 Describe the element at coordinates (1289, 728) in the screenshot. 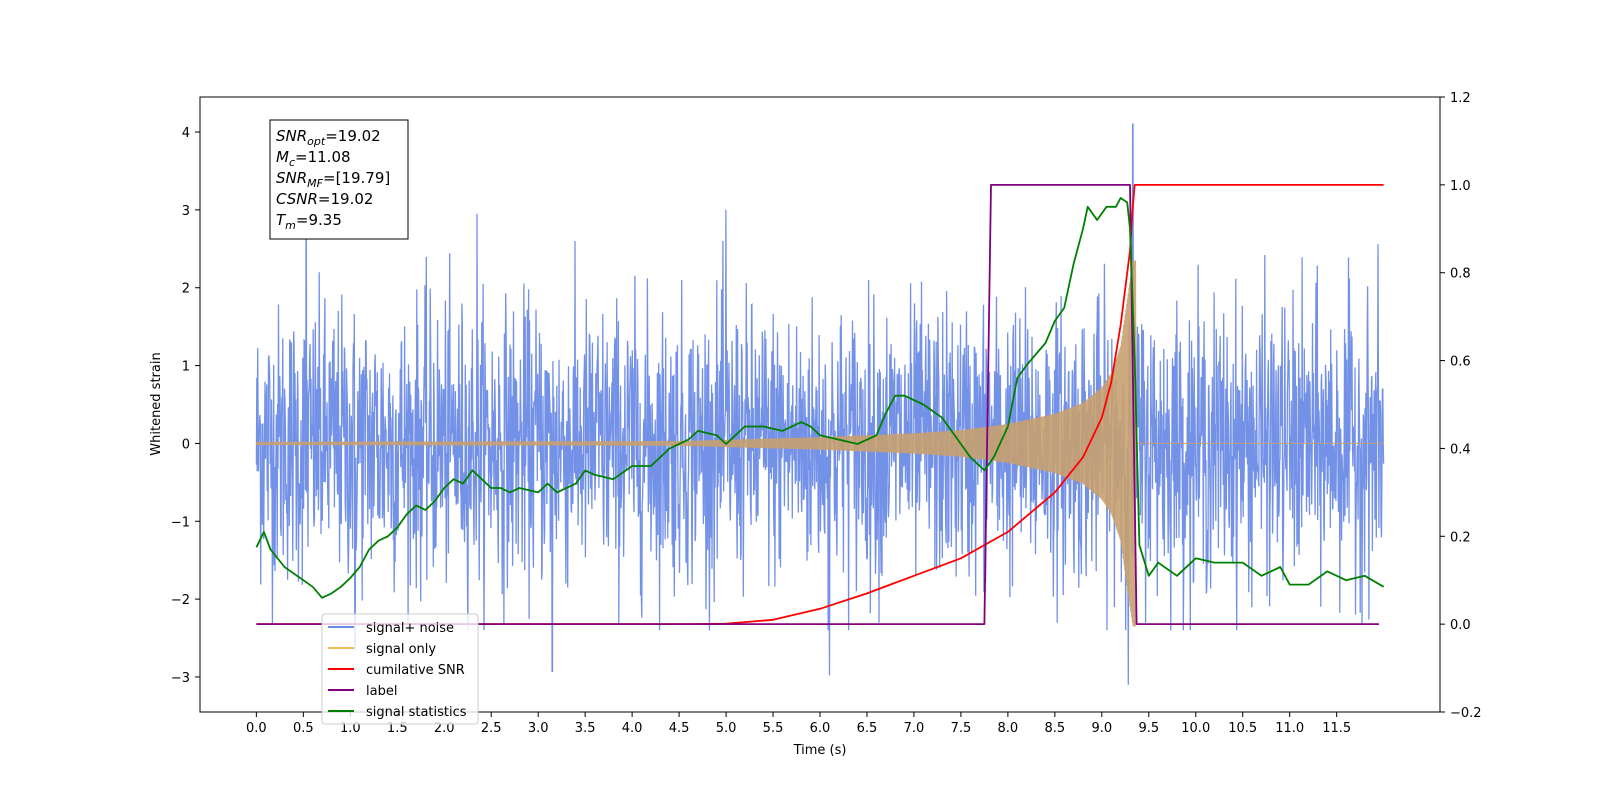

I see `x-tick-label: 11.0` at that location.